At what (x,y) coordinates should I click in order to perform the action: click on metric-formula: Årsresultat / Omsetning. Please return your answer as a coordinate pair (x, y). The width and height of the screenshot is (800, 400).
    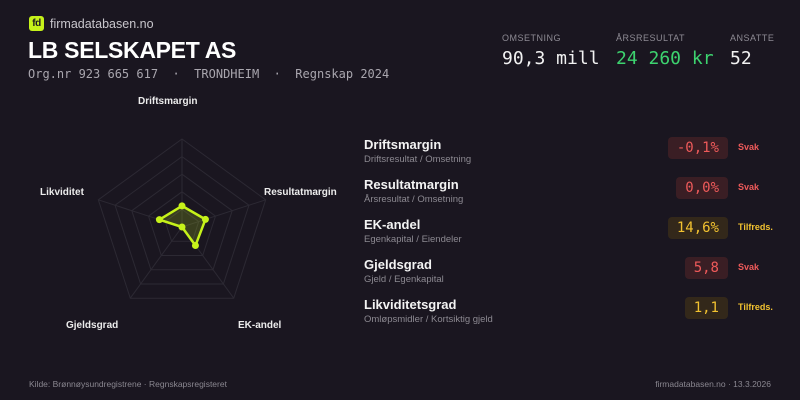
    Looking at the image, I should click on (414, 199).